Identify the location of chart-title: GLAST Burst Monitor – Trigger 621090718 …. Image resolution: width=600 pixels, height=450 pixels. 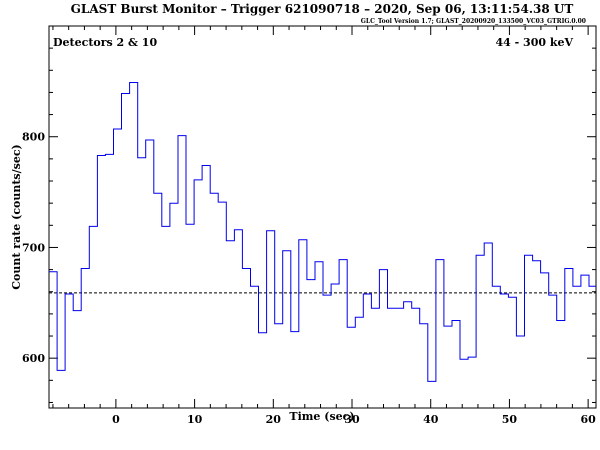
(322, 9).